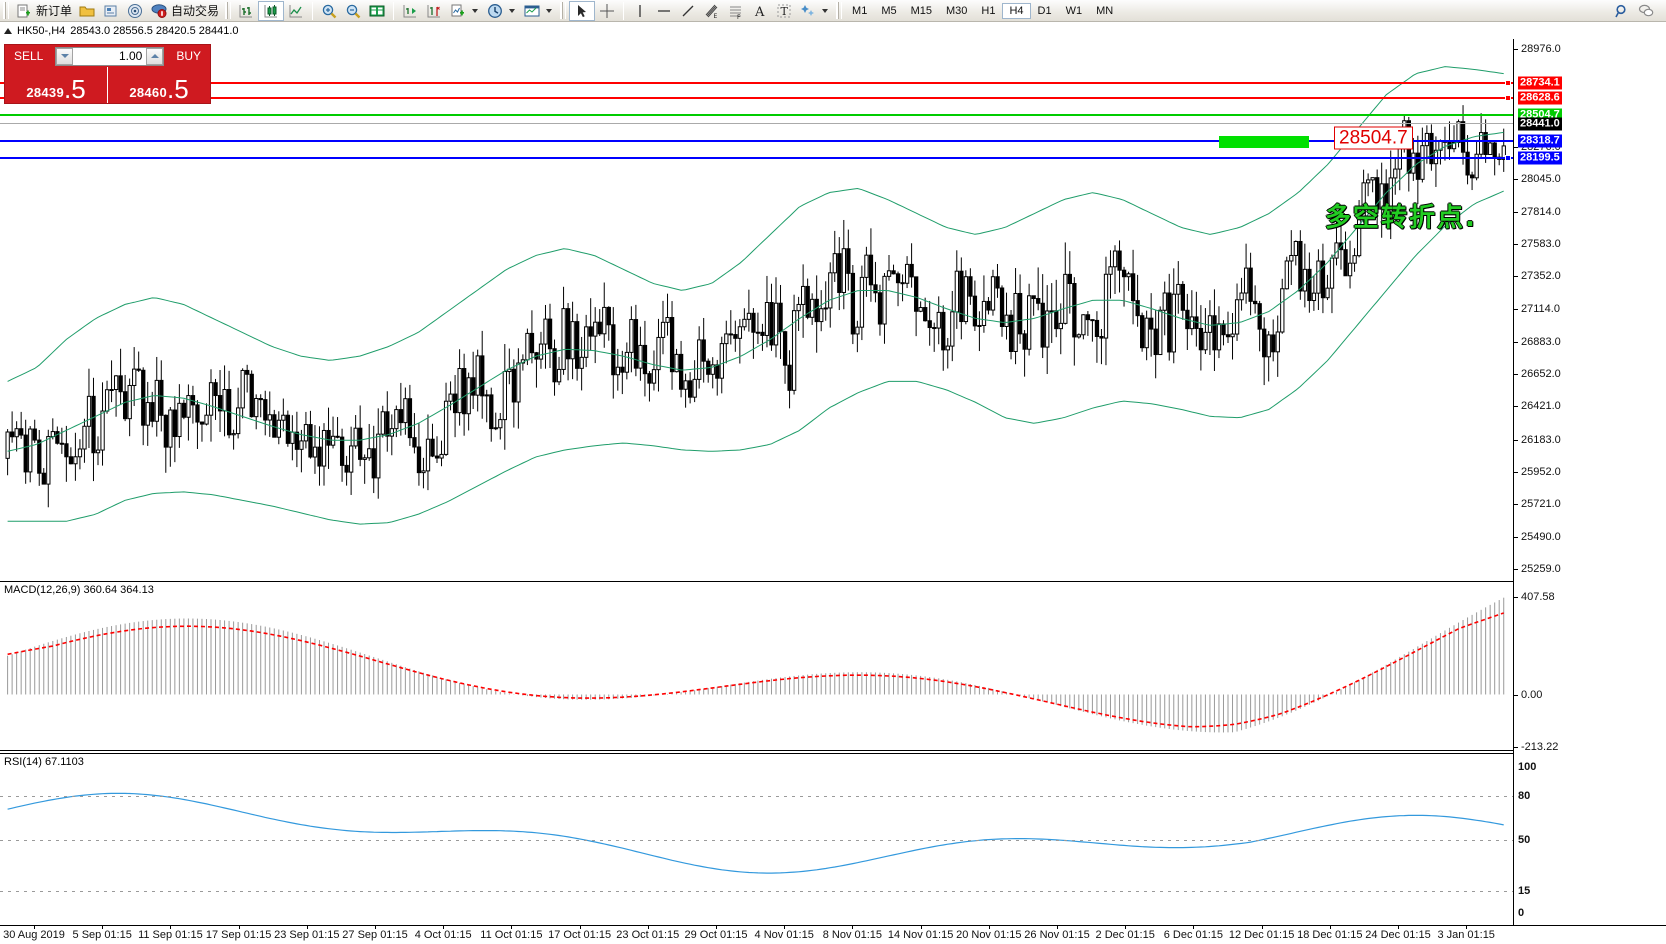 The image size is (1666, 944). Describe the element at coordinates (688, 11) in the screenshot. I see `trendline-button` at that location.